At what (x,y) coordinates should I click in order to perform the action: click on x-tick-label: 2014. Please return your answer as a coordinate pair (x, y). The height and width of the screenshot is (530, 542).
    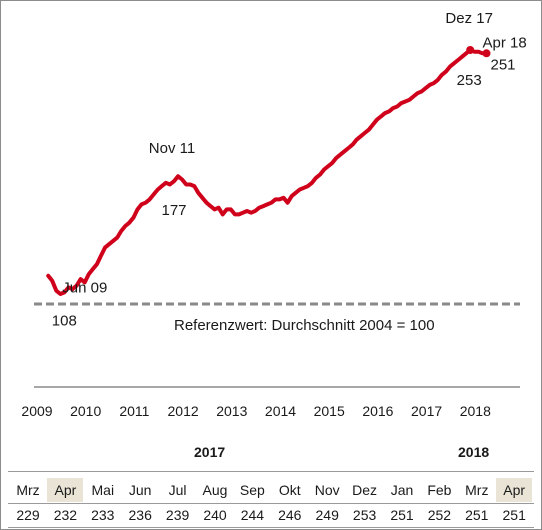
    Looking at the image, I should click on (280, 411).